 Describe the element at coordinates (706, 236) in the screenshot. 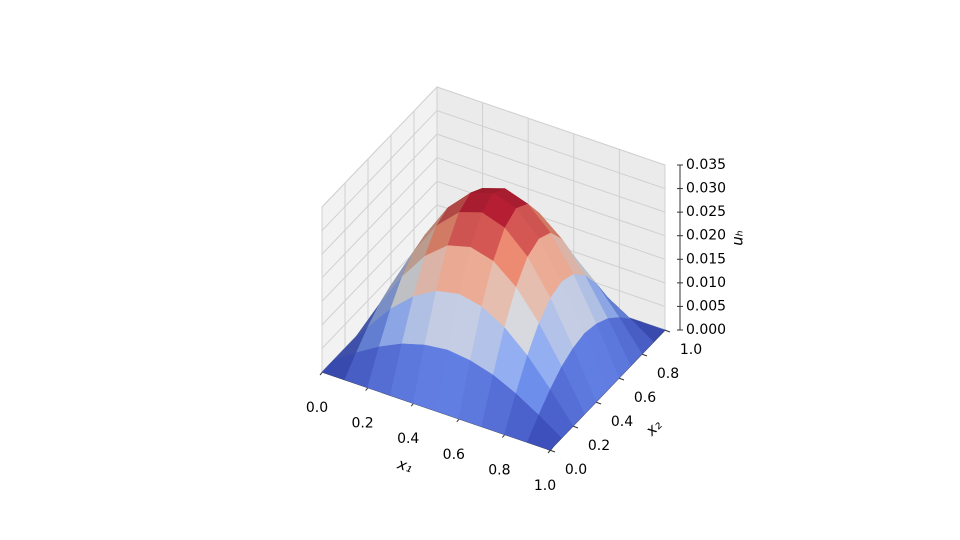

I see `z-tick-label: 0.020` at that location.